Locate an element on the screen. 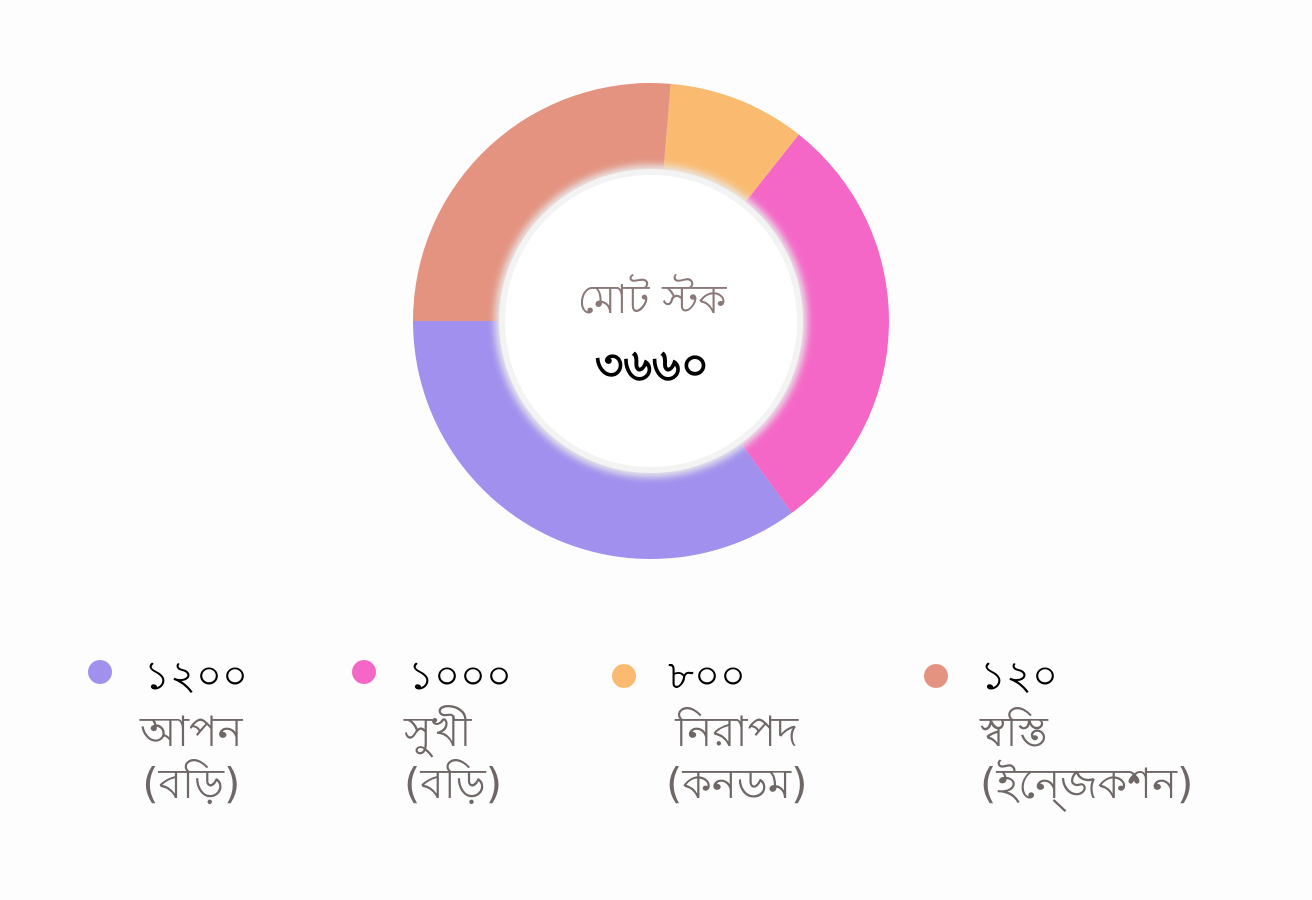  center-total-value: ৩৬৬০ is located at coordinates (652, 365).